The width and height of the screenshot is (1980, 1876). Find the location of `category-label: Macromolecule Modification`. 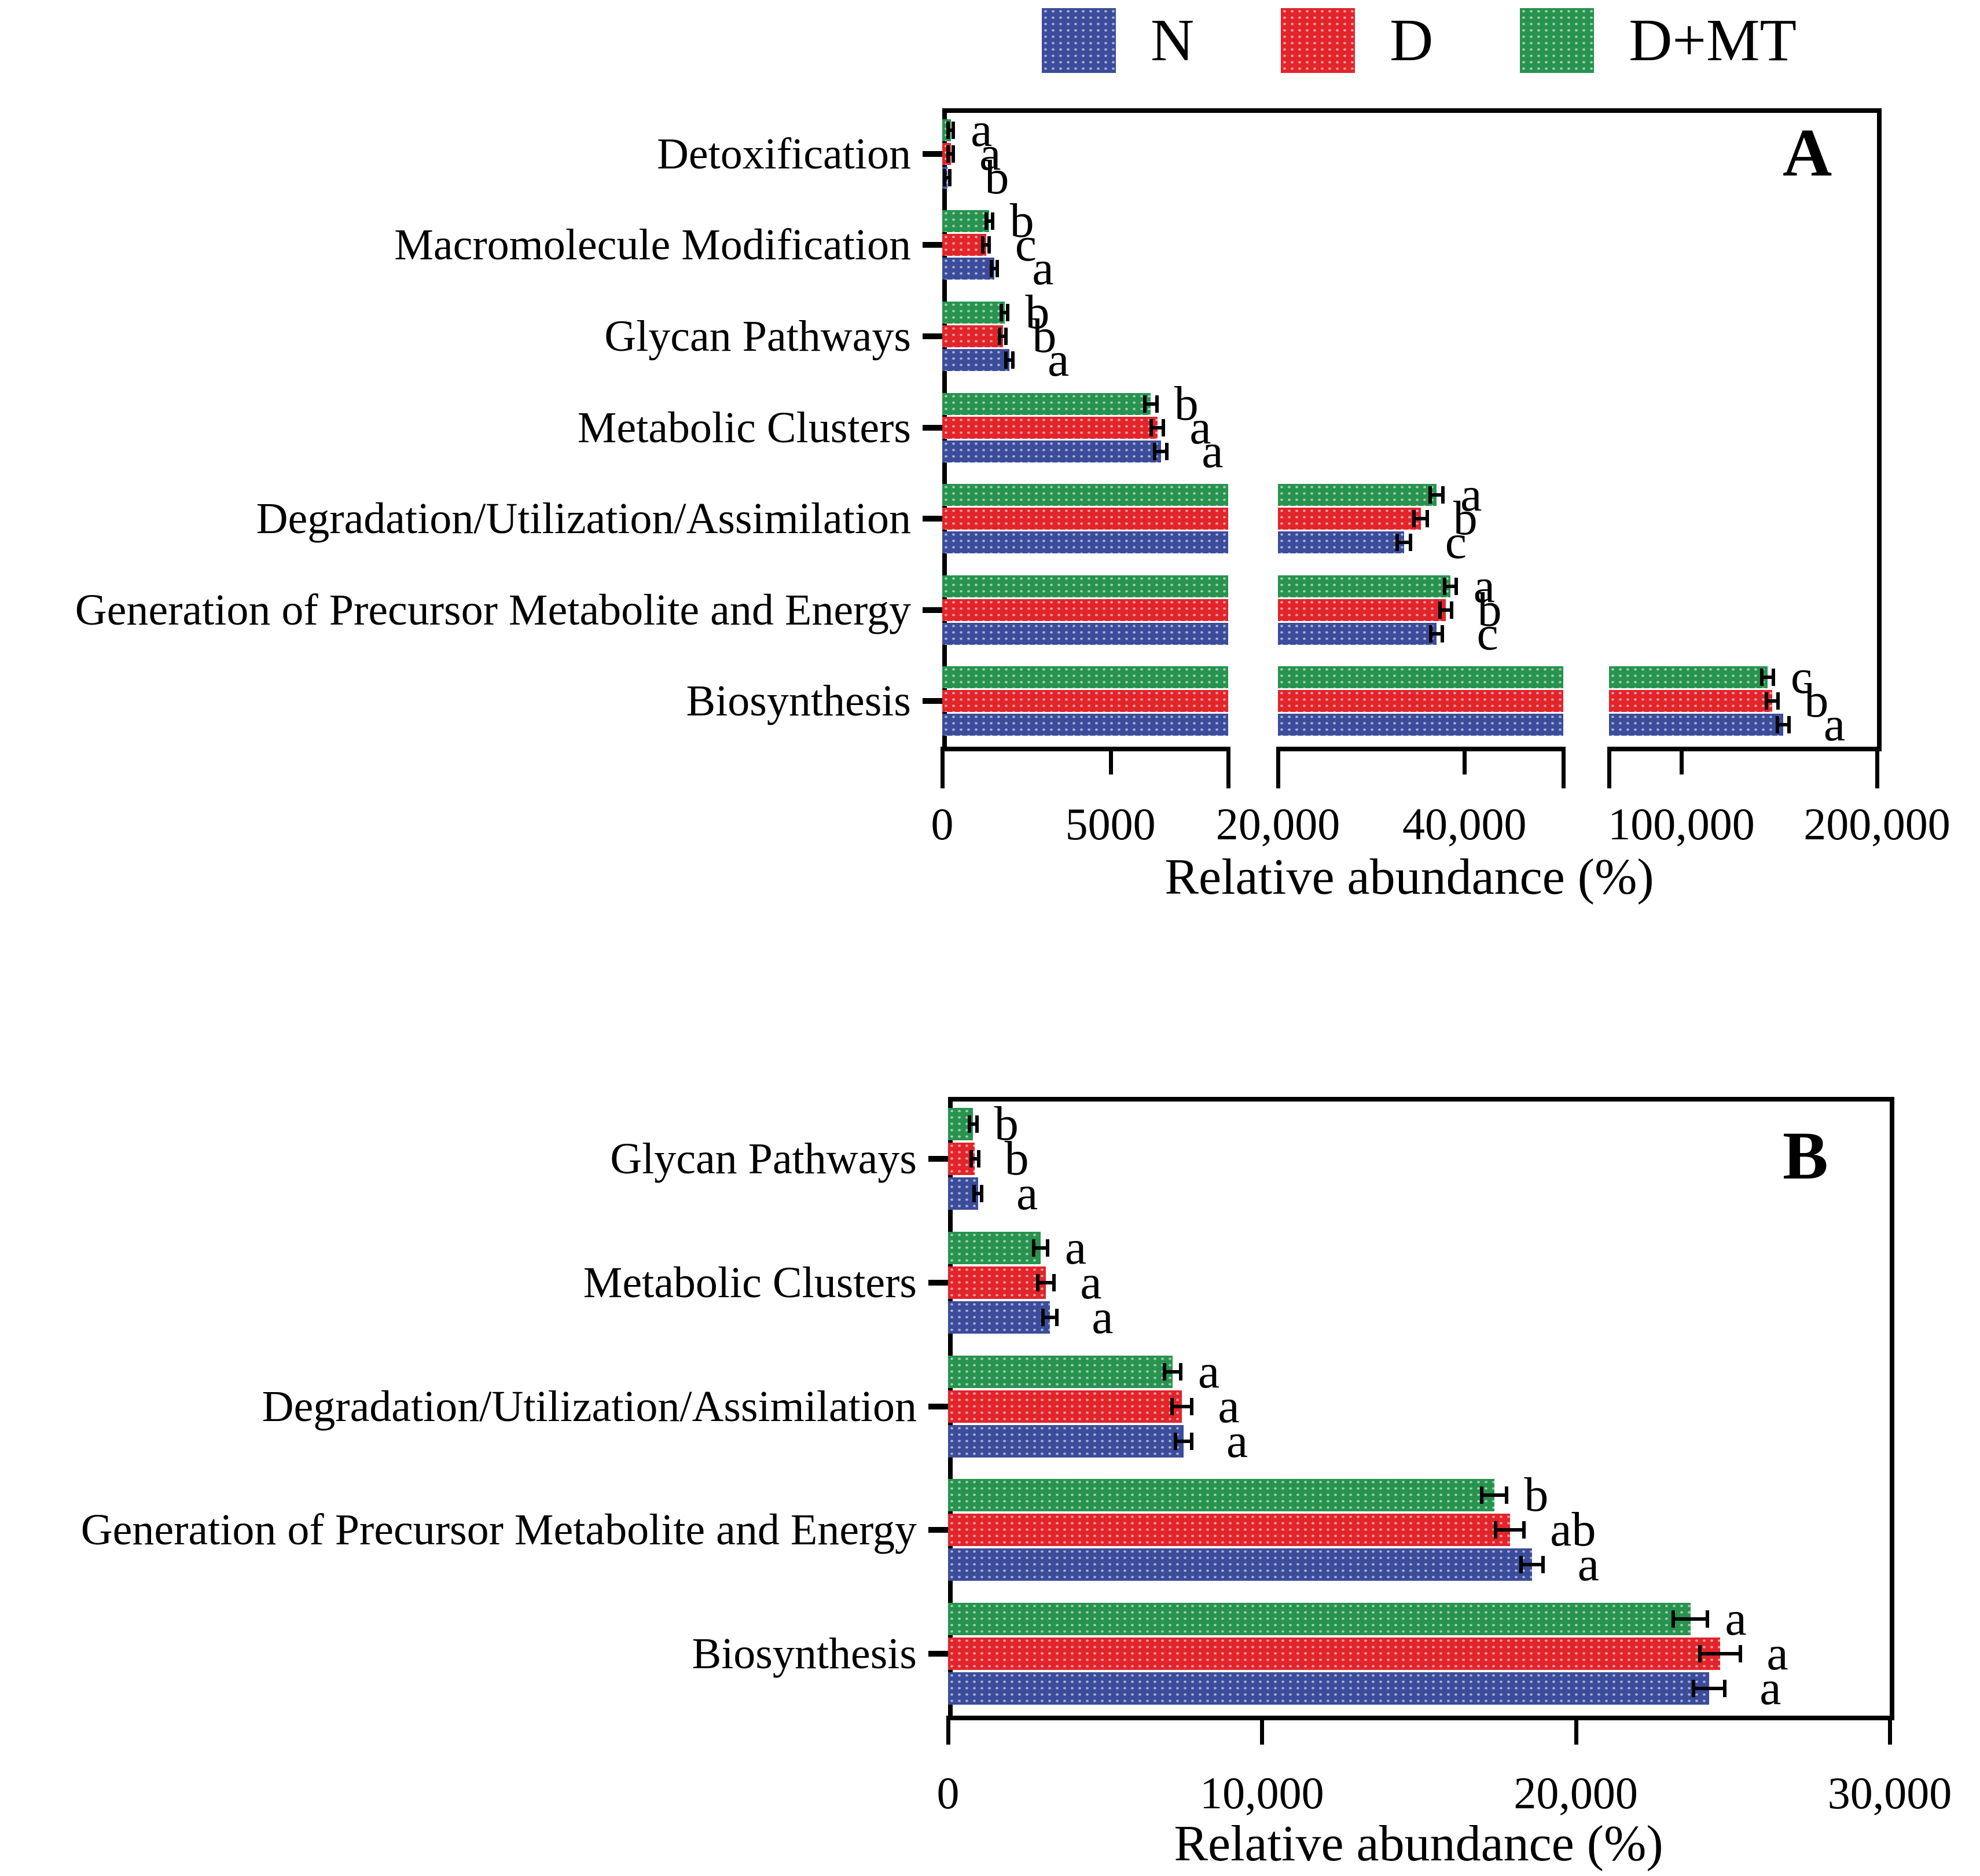

category-label: Macromolecule Modification is located at coordinates (652, 245).